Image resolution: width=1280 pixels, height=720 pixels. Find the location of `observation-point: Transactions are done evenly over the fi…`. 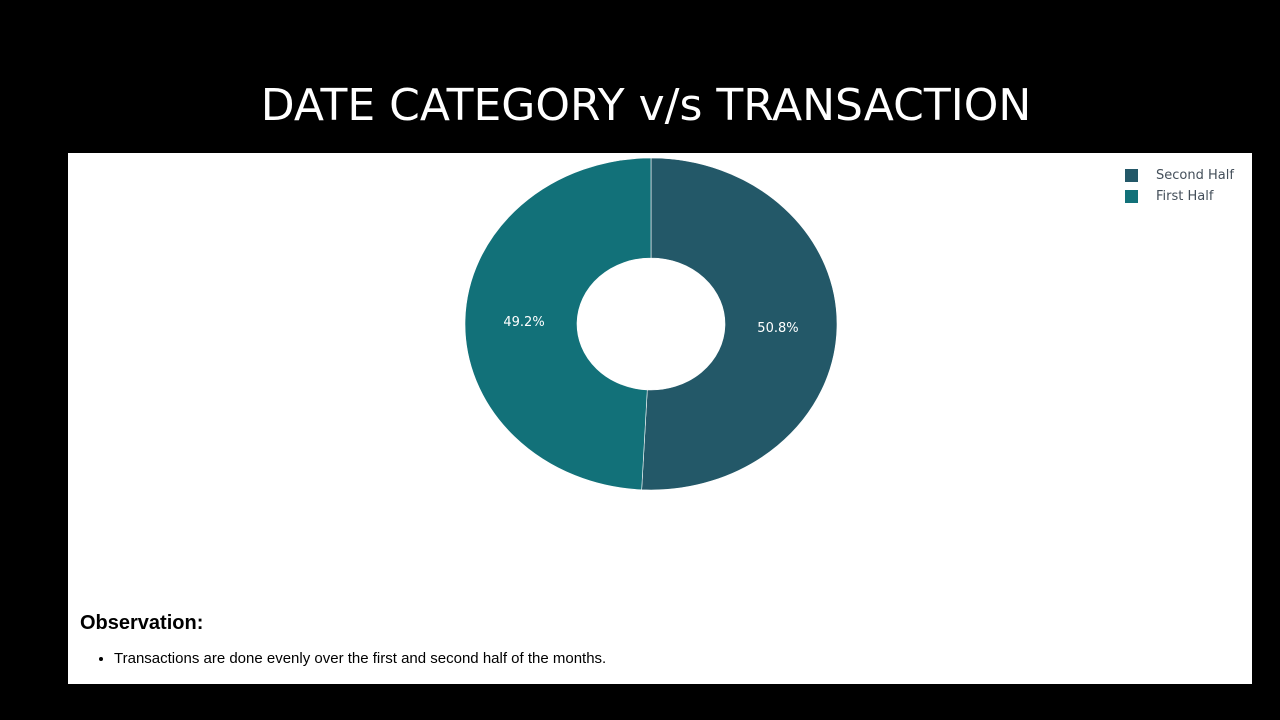

observation-point: Transactions are done evenly over the fi… is located at coordinates (360, 659).